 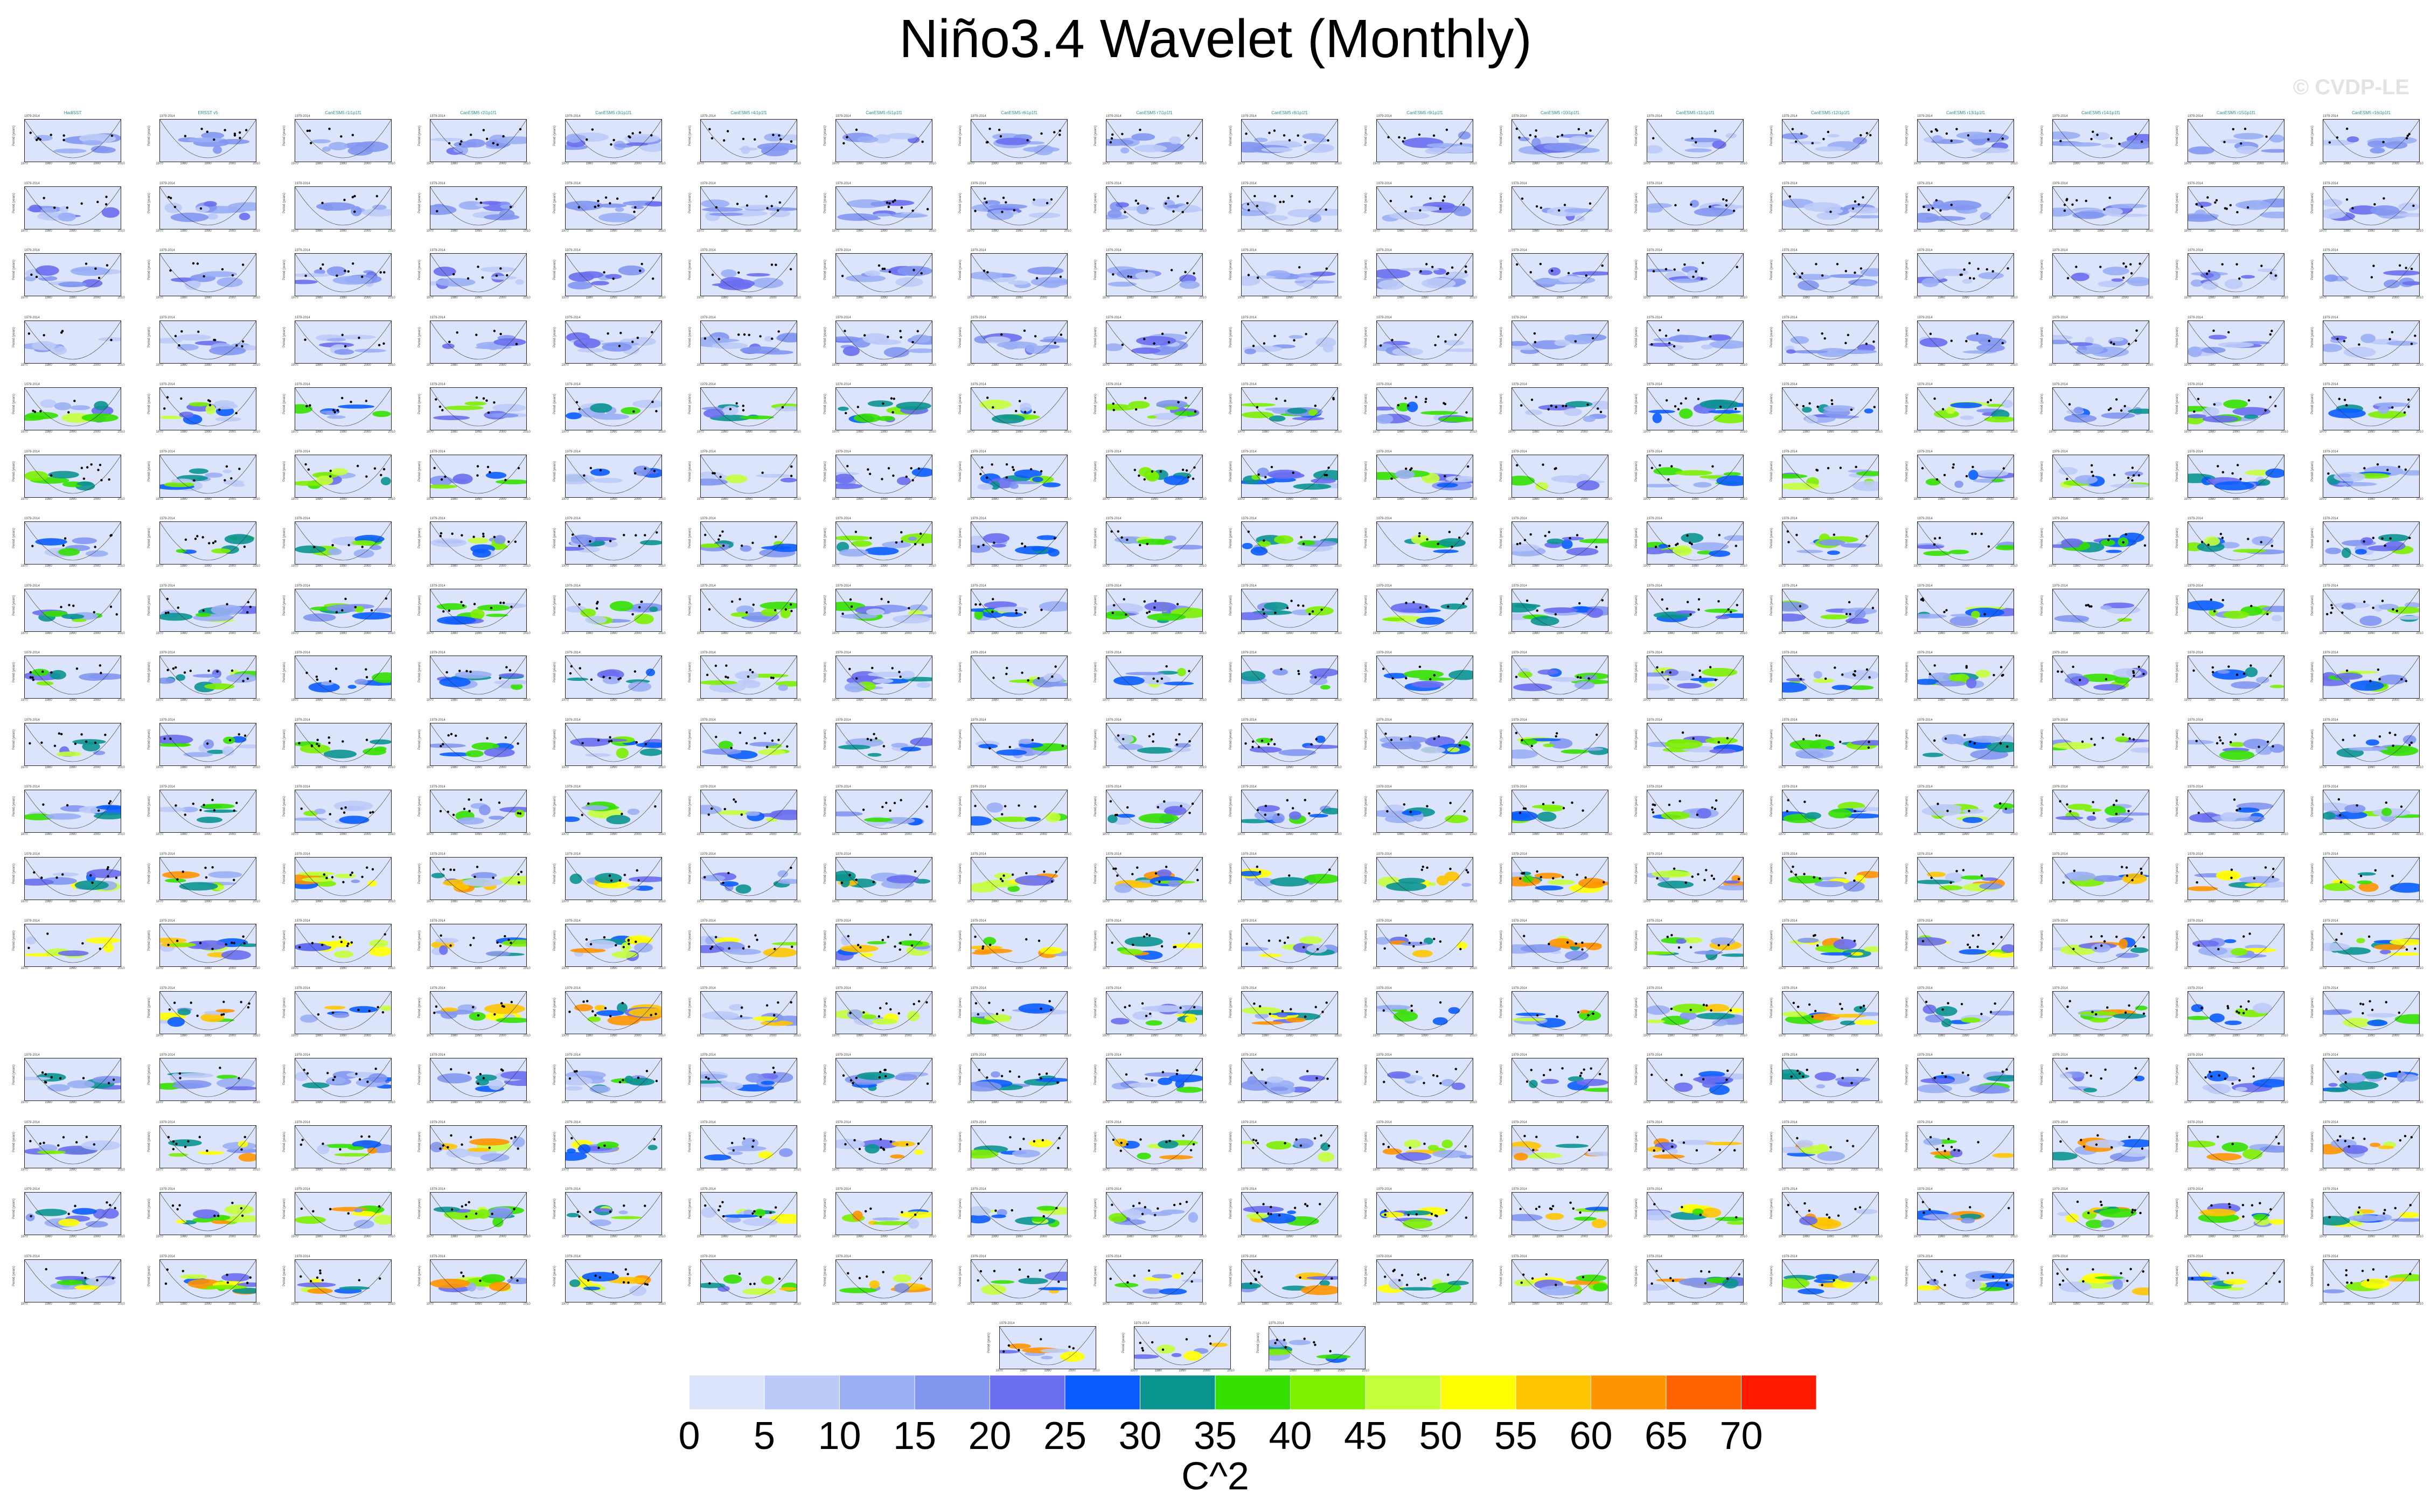 I want to click on panel-title: CanESM5 r12i1p1f1, so click(x=1830, y=112).